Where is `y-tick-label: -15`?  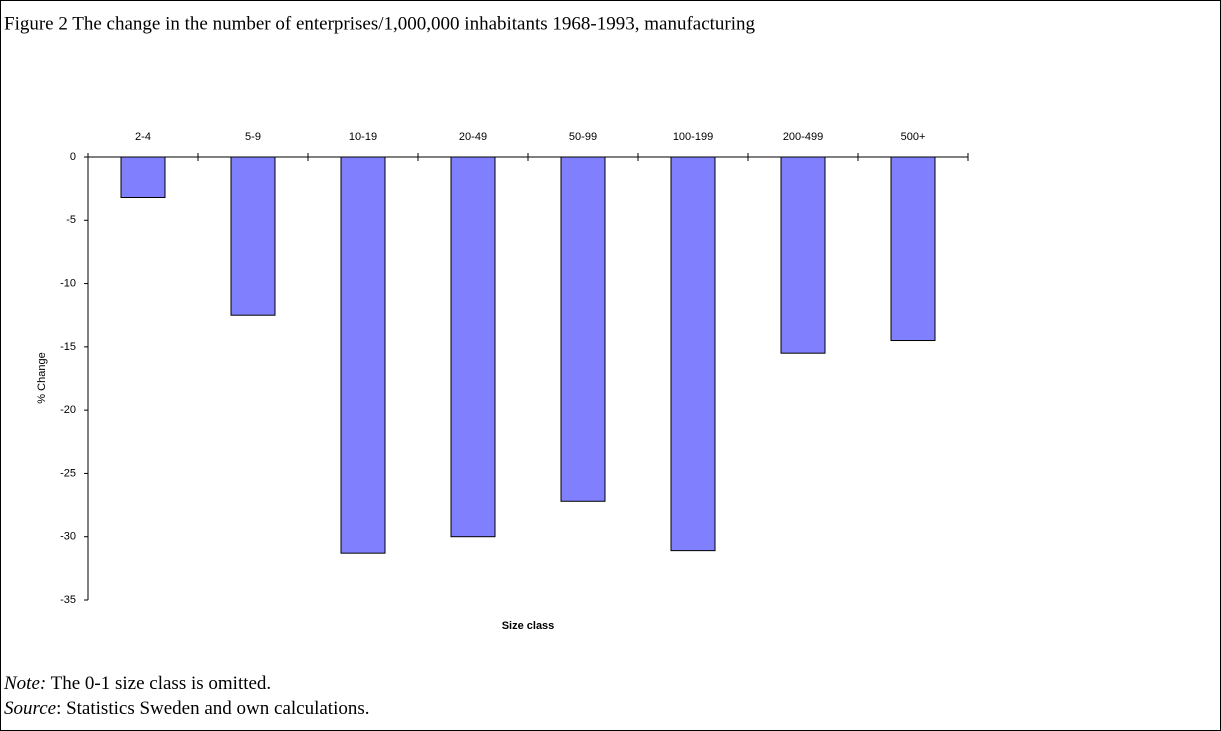
y-tick-label: -15 is located at coordinates (68, 347).